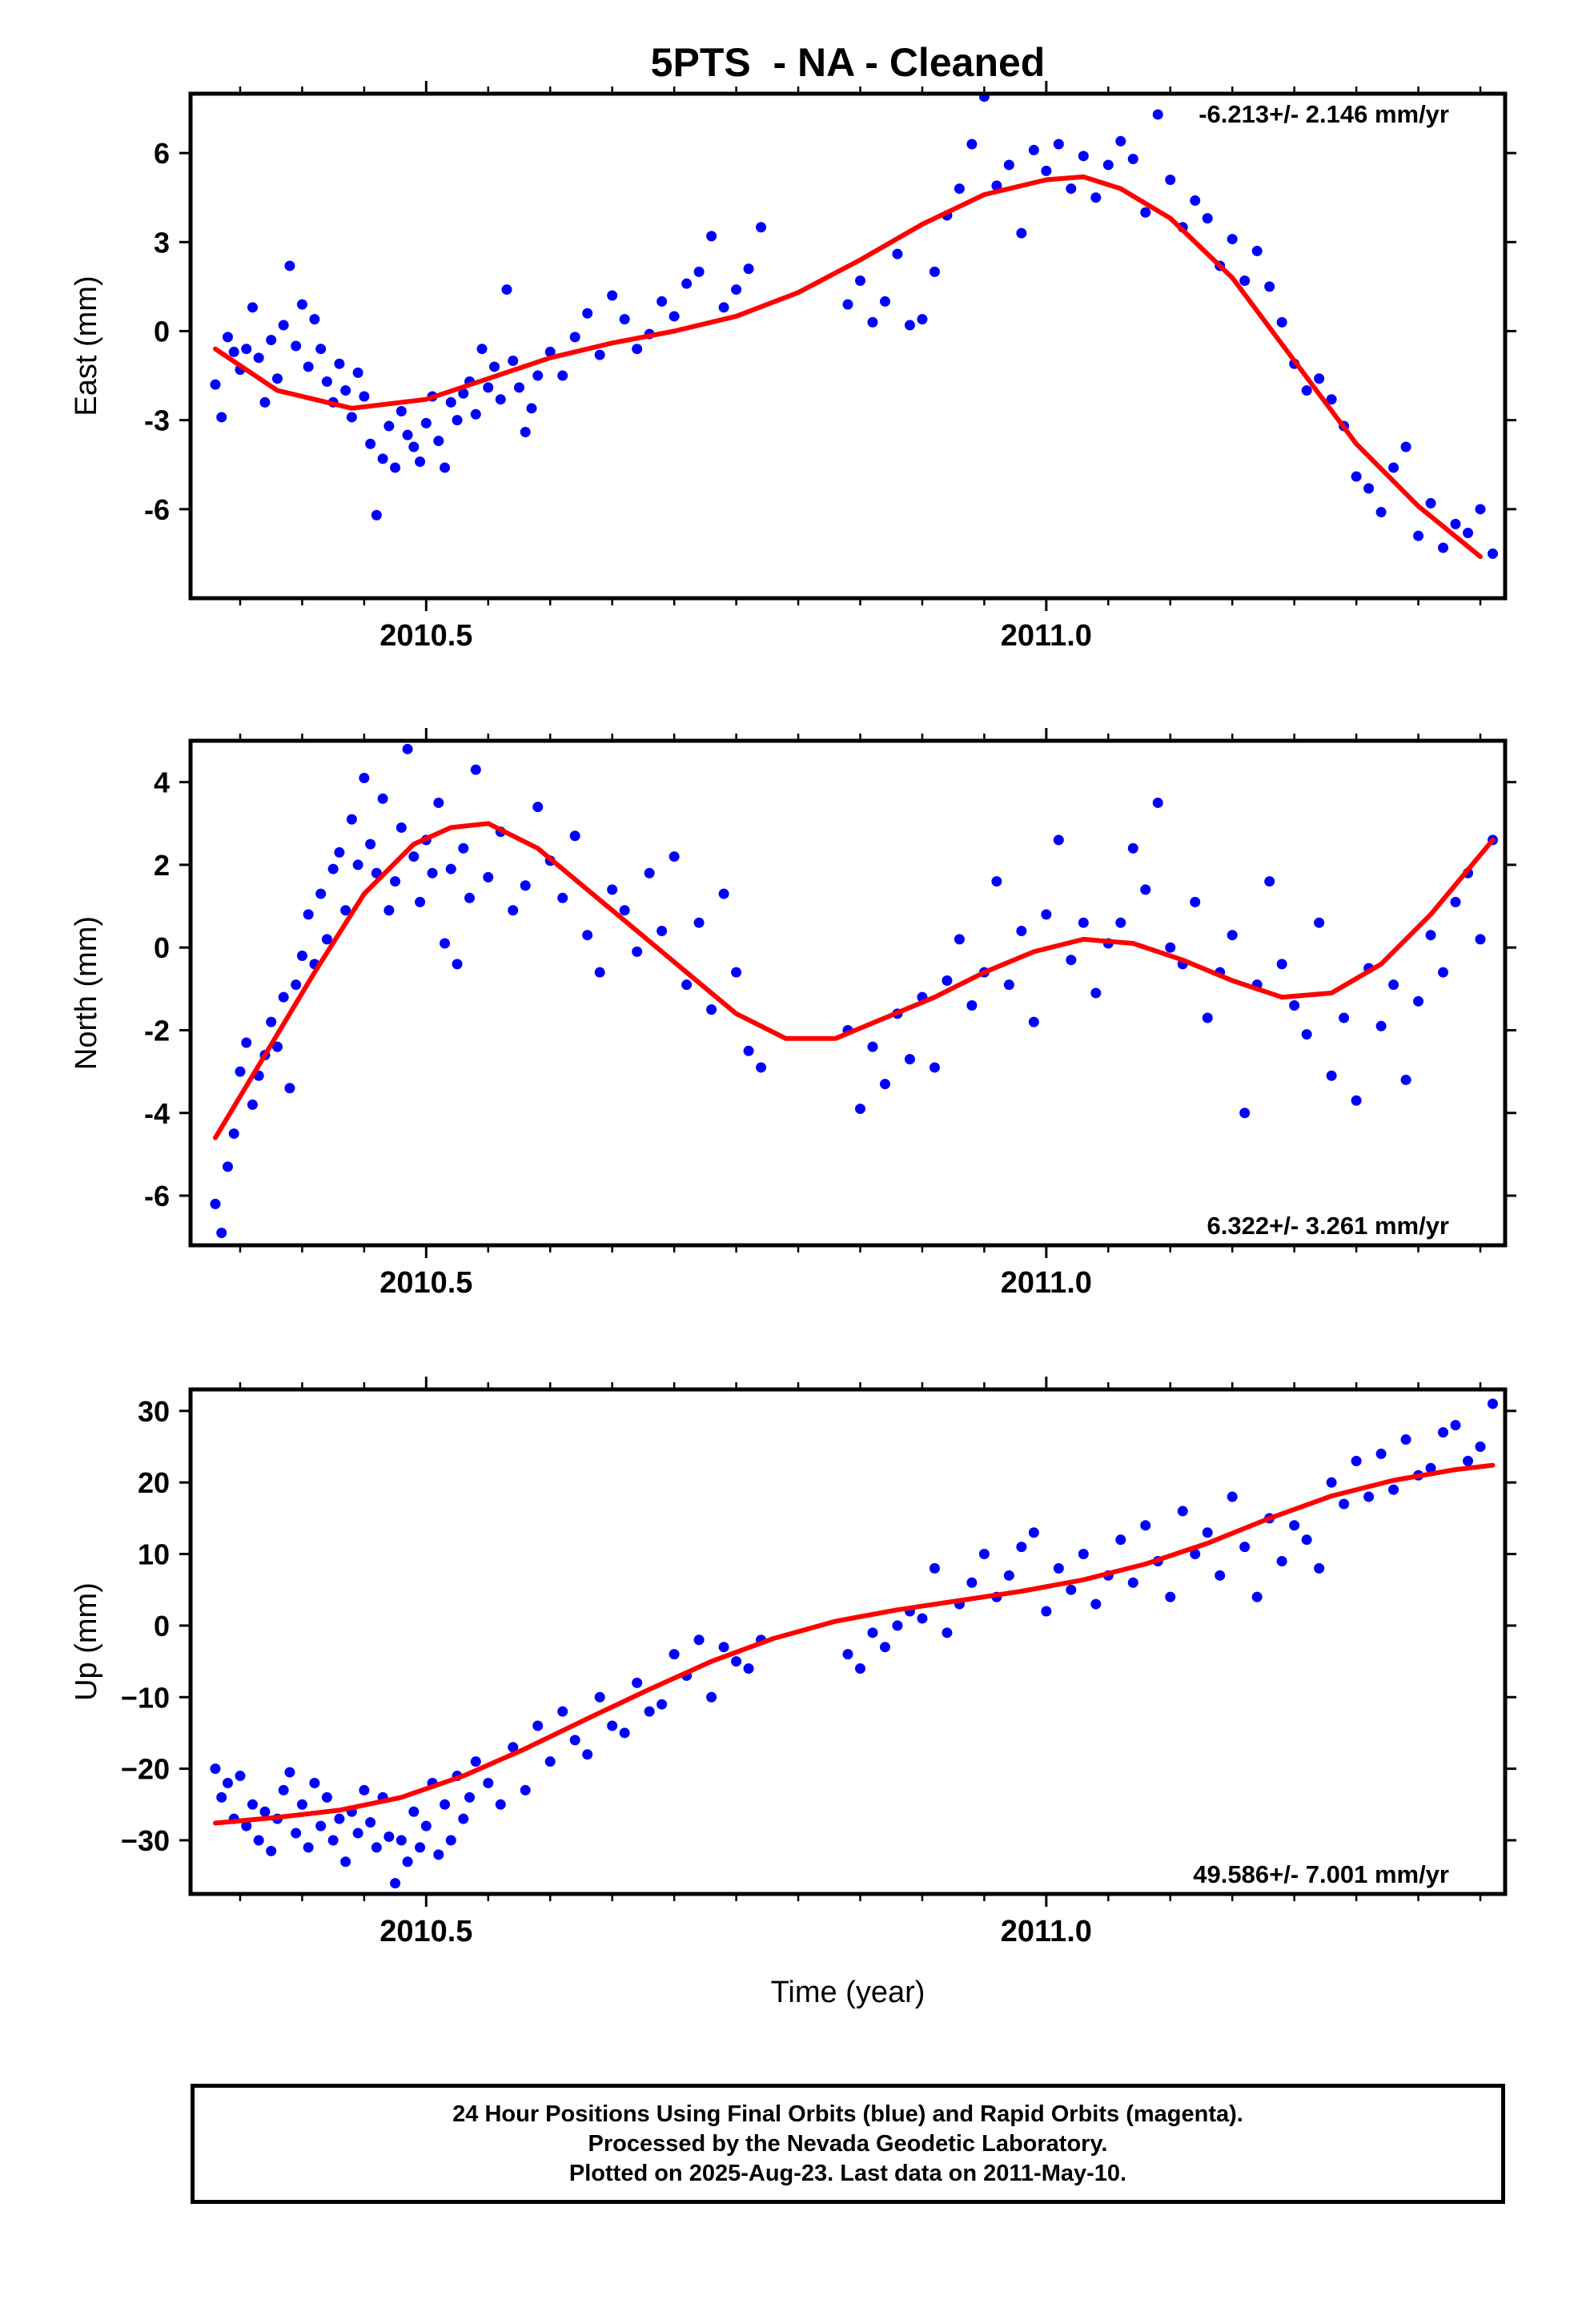  What do you see at coordinates (157, 1030) in the screenshot?
I see `y-tick-label: -2` at bounding box center [157, 1030].